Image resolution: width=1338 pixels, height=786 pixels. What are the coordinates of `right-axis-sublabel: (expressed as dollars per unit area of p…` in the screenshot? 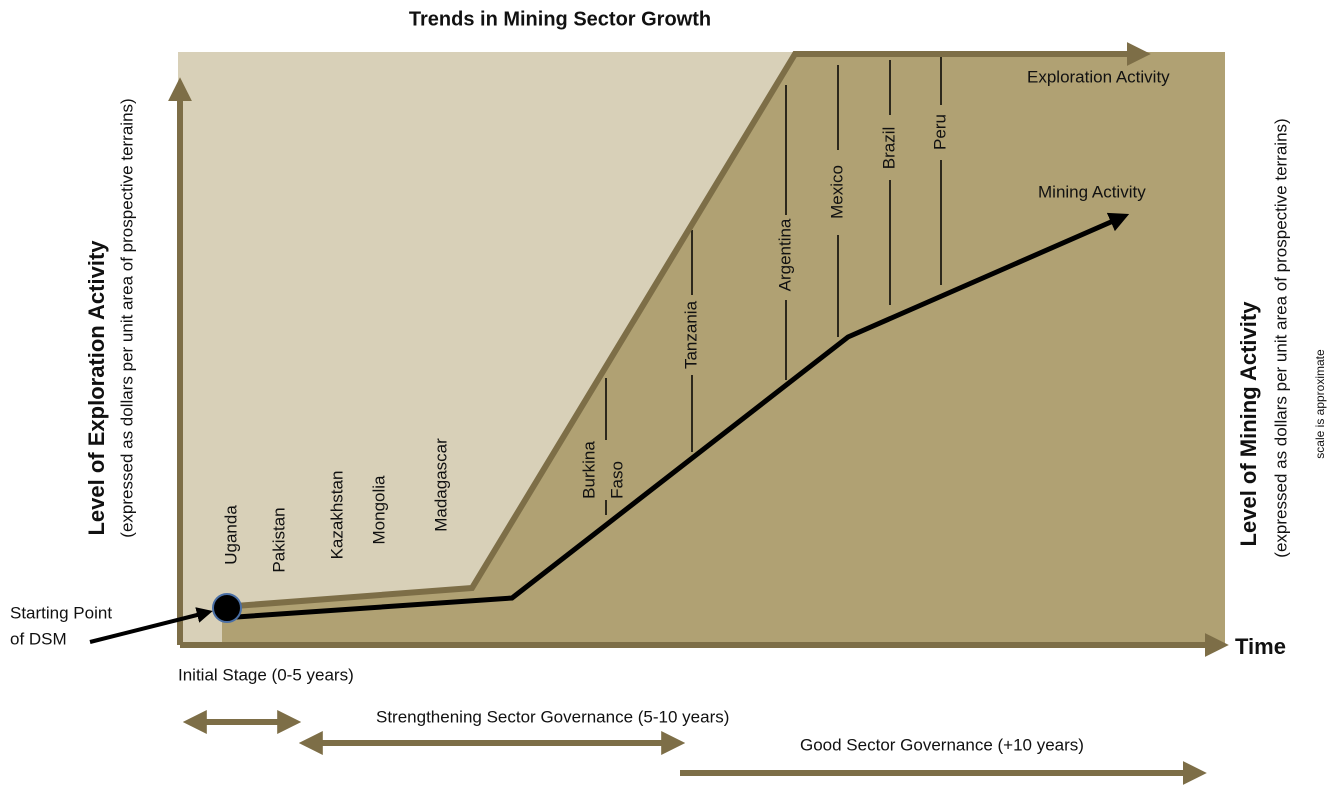 It's located at (1280, 337).